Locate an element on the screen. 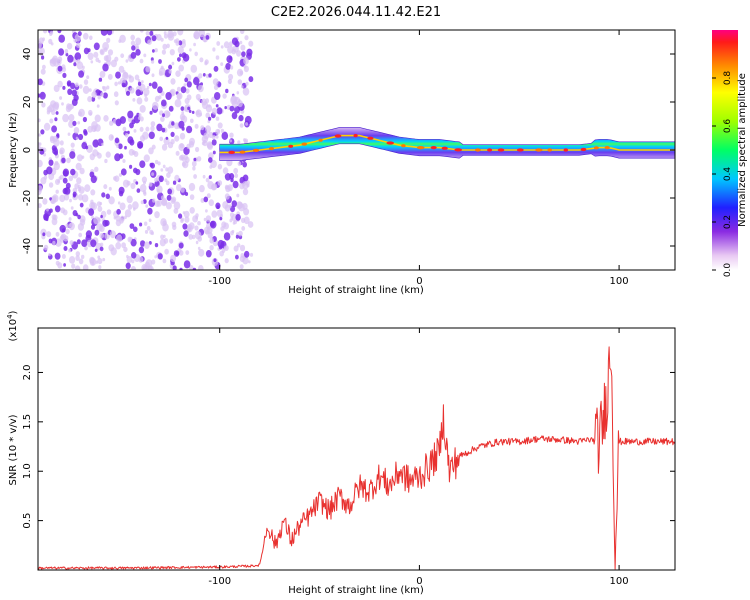 The image size is (750, 600). y-tick-label: 0.5 is located at coordinates (27, 521).